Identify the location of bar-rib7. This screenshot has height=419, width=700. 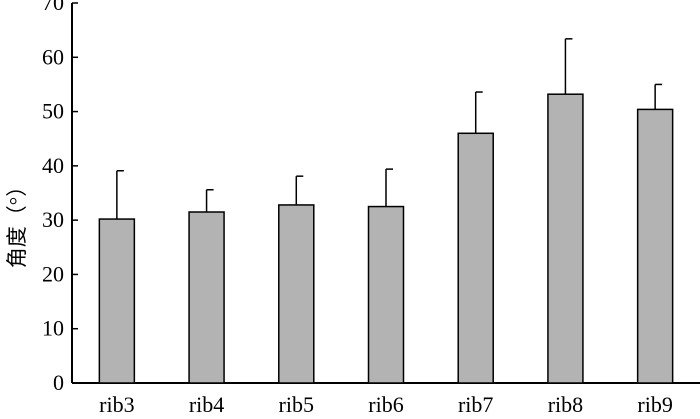
(475, 258).